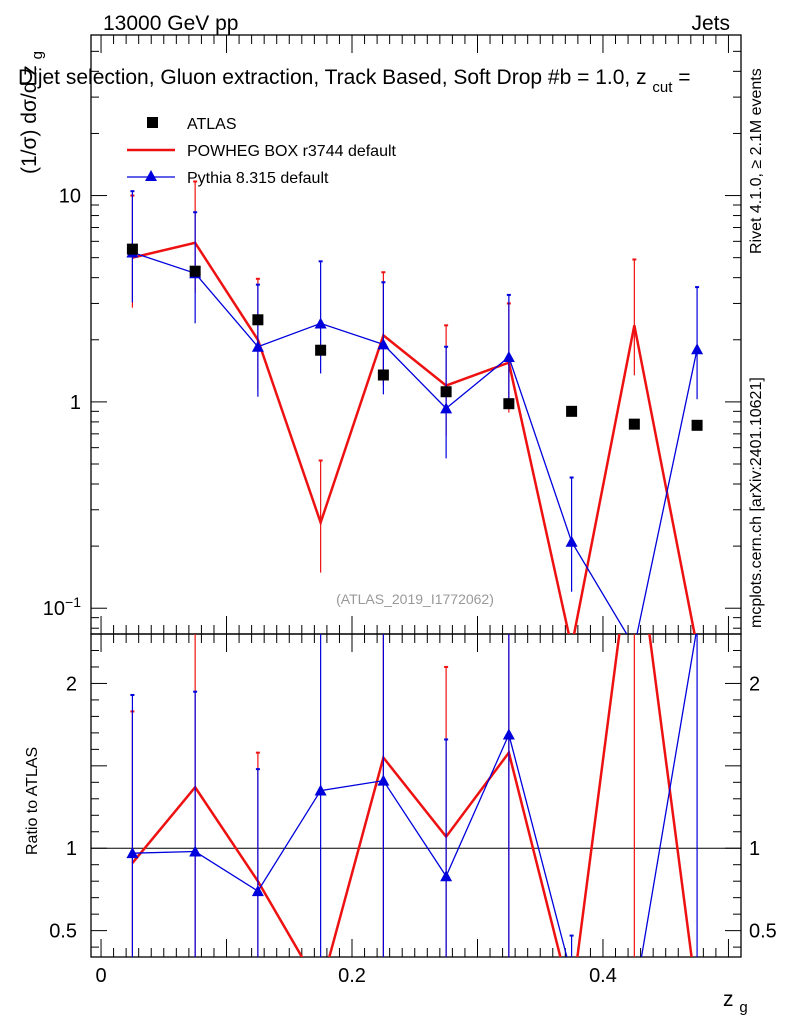 This screenshot has width=786, height=1024. What do you see at coordinates (684, 77) in the screenshot?
I see `chart-title-tail: =` at bounding box center [684, 77].